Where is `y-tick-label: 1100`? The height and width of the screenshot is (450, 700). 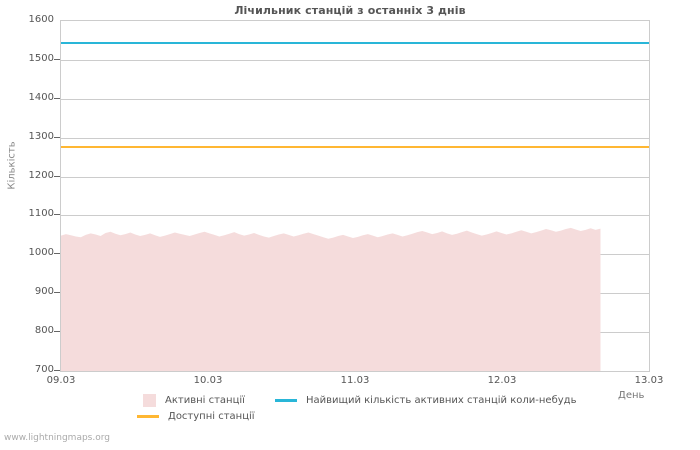 y-tick-label: 1100 is located at coordinates (41, 214).